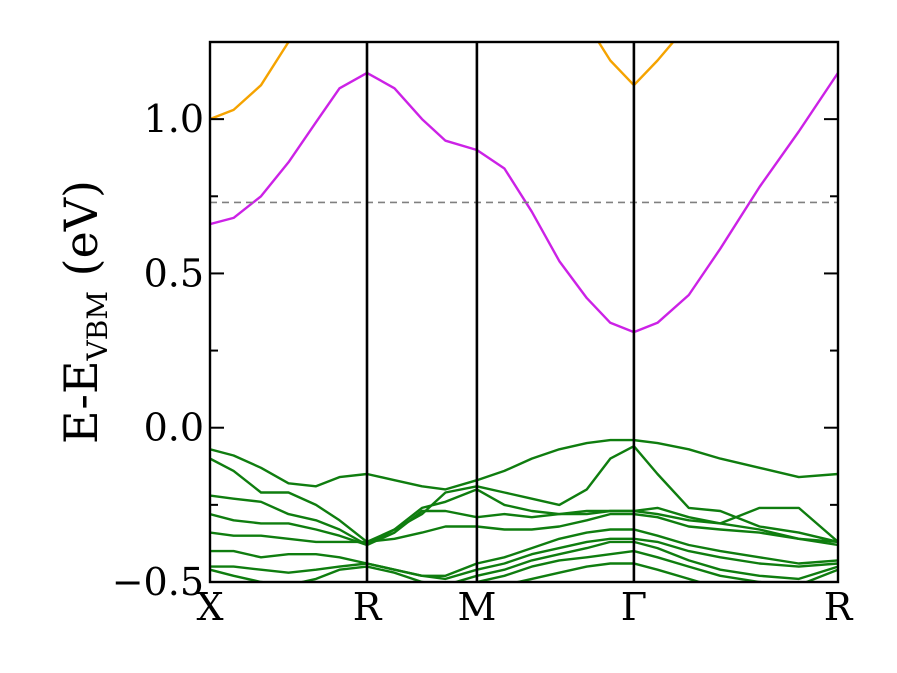 This screenshot has width=897, height=673. I want to click on y-tick-label-0: −0.5, so click(158, 582).